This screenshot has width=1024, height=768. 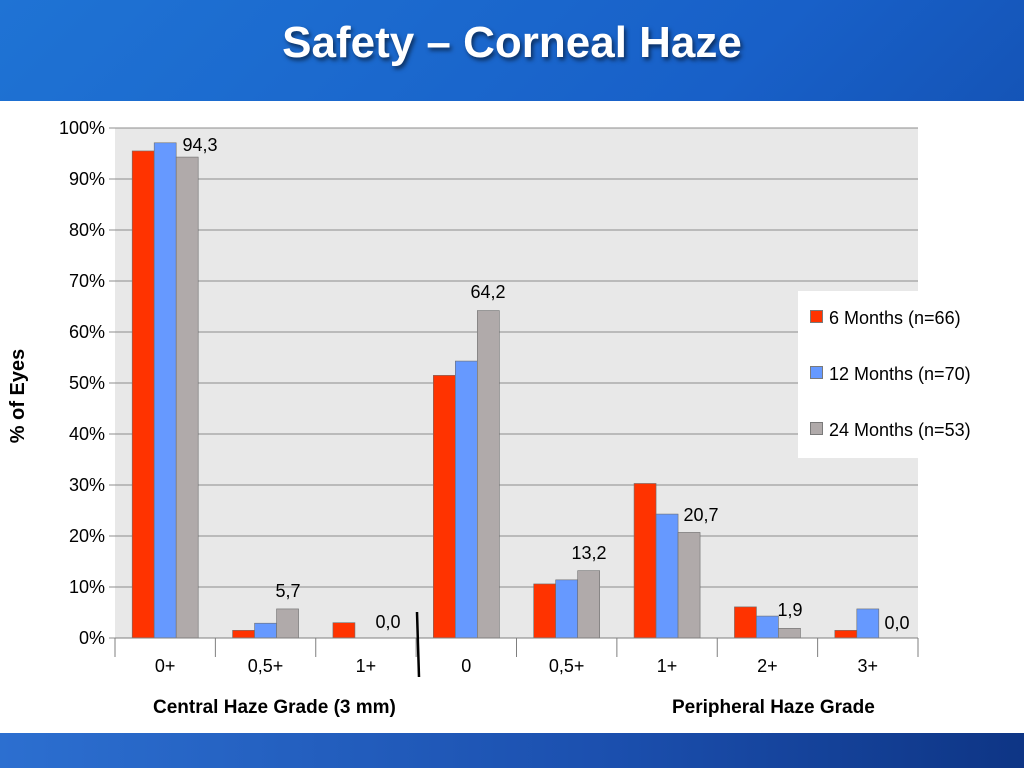 What do you see at coordinates (588, 553) in the screenshot?
I see `data-label: 13,2` at bounding box center [588, 553].